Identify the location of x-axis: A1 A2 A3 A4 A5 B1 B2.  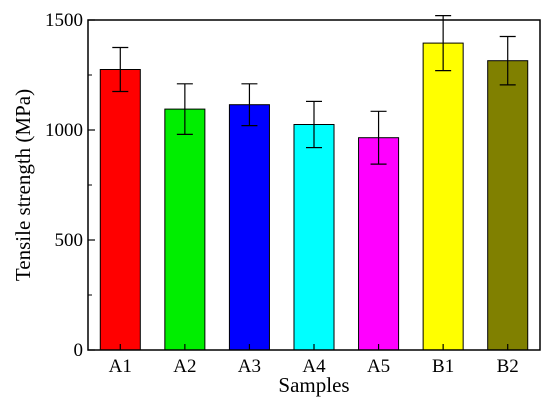
(314, 360).